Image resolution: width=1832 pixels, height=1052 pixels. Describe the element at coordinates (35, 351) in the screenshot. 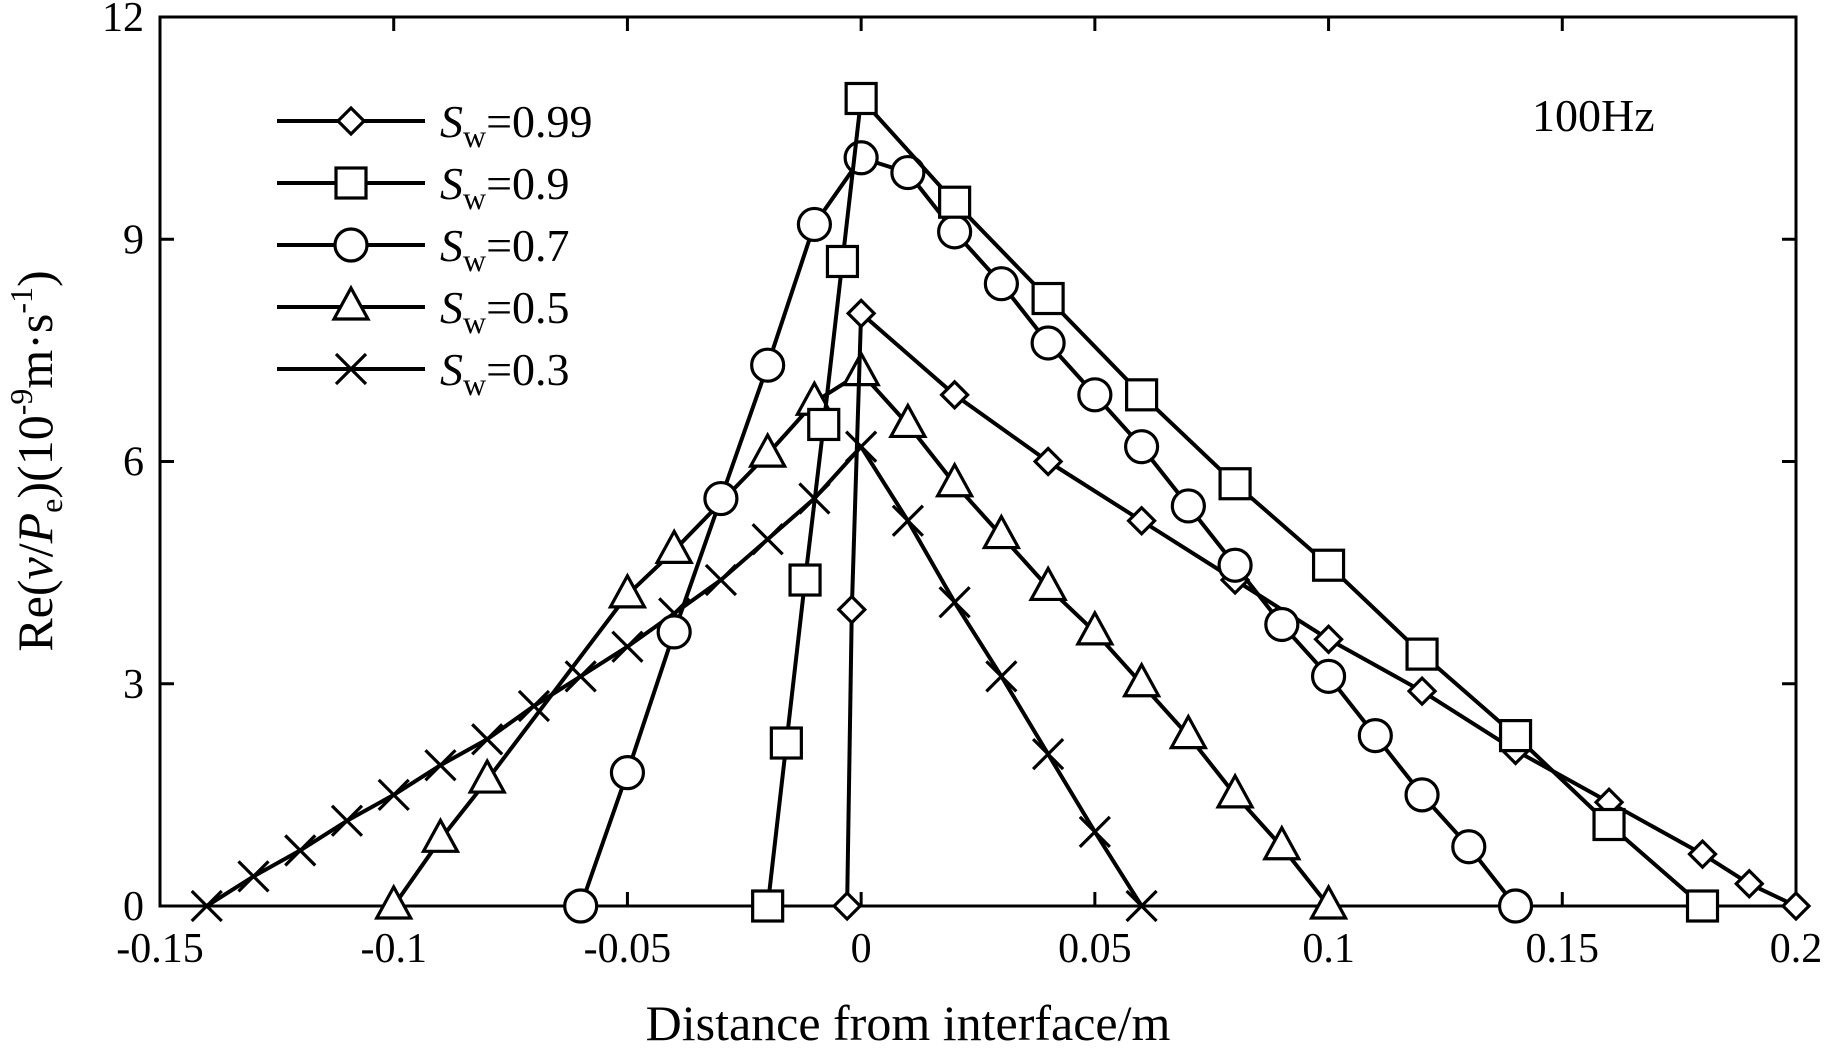

I see `ylabel-units: m·s` at that location.